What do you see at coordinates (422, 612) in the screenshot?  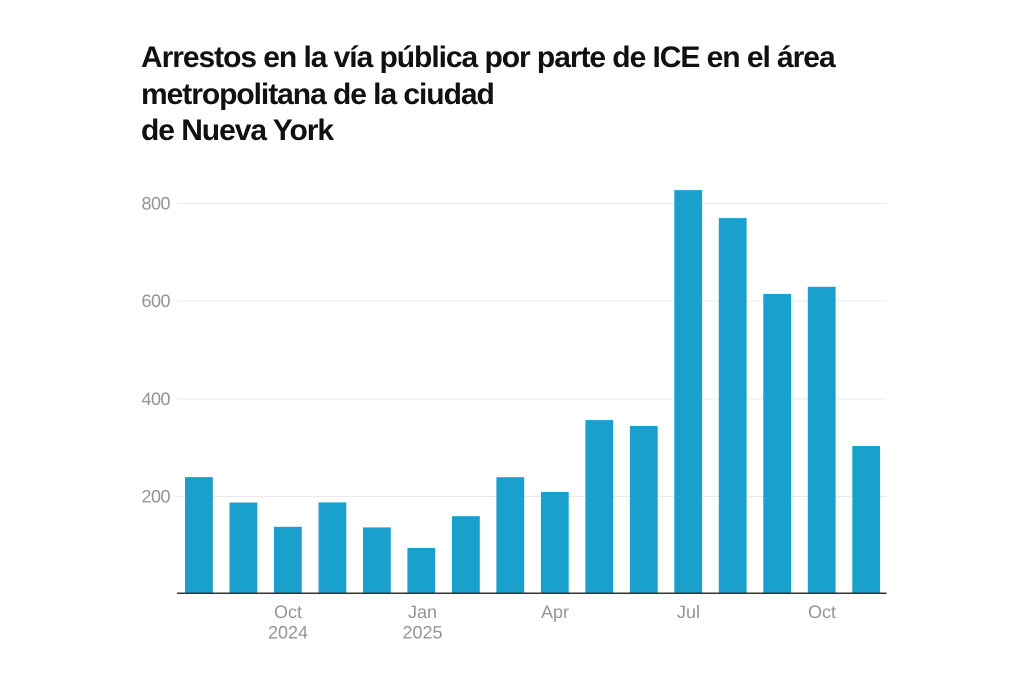 I see `svg-text: Jan` at bounding box center [422, 612].